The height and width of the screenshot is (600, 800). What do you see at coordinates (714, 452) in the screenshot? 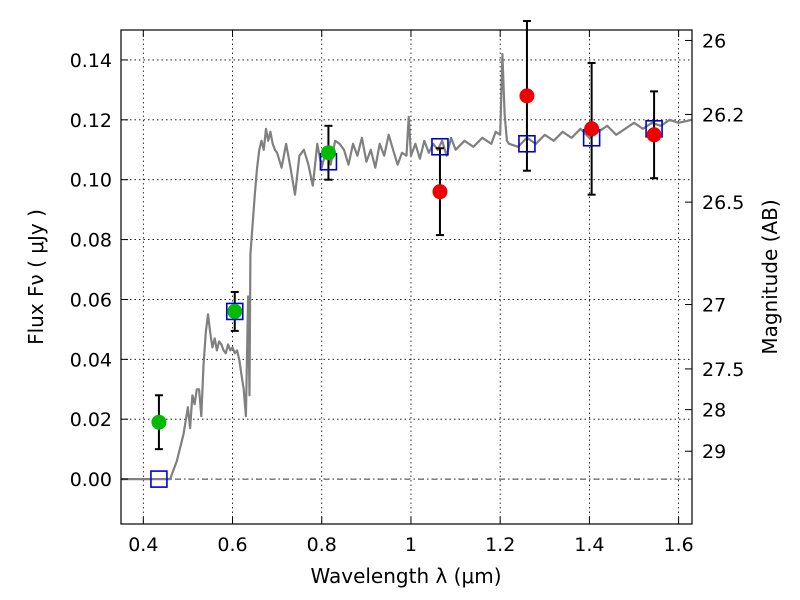
I see `y2-tick-label: 29` at bounding box center [714, 452].